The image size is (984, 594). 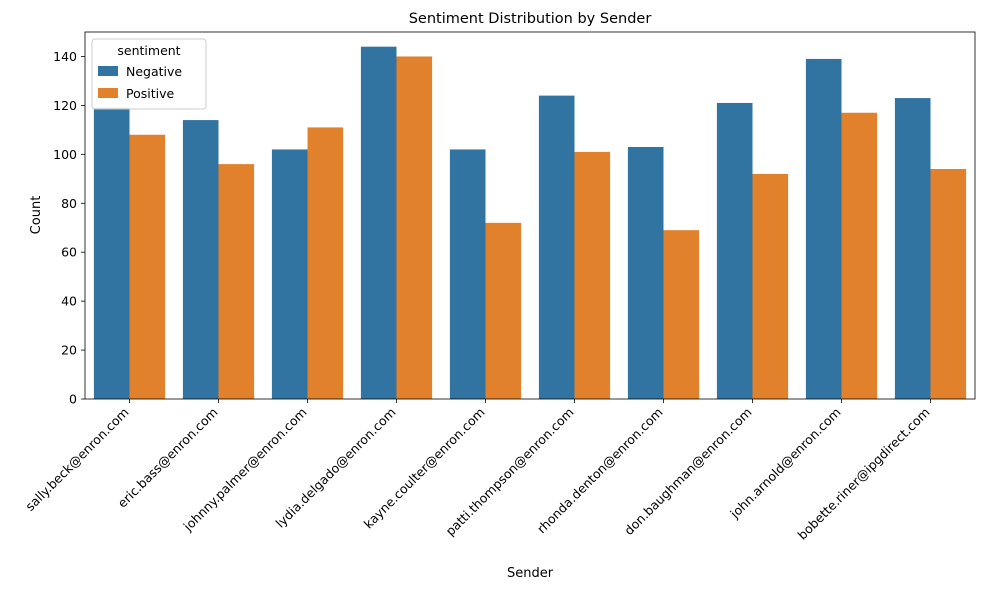 What do you see at coordinates (69, 350) in the screenshot?
I see `y-tick-label: 20` at bounding box center [69, 350].